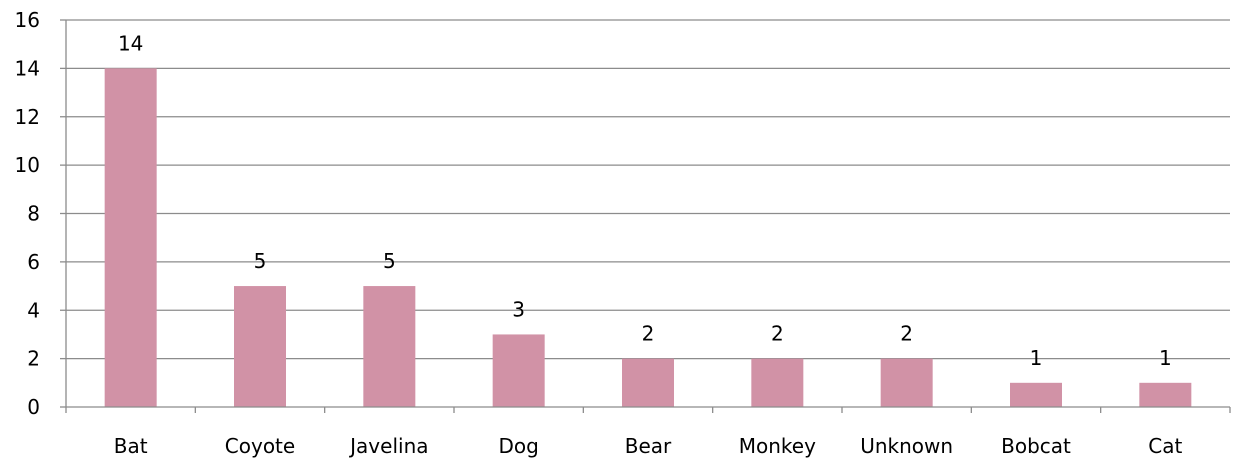 The width and height of the screenshot is (1238, 464). I want to click on x-category-label: Bear, so click(648, 446).